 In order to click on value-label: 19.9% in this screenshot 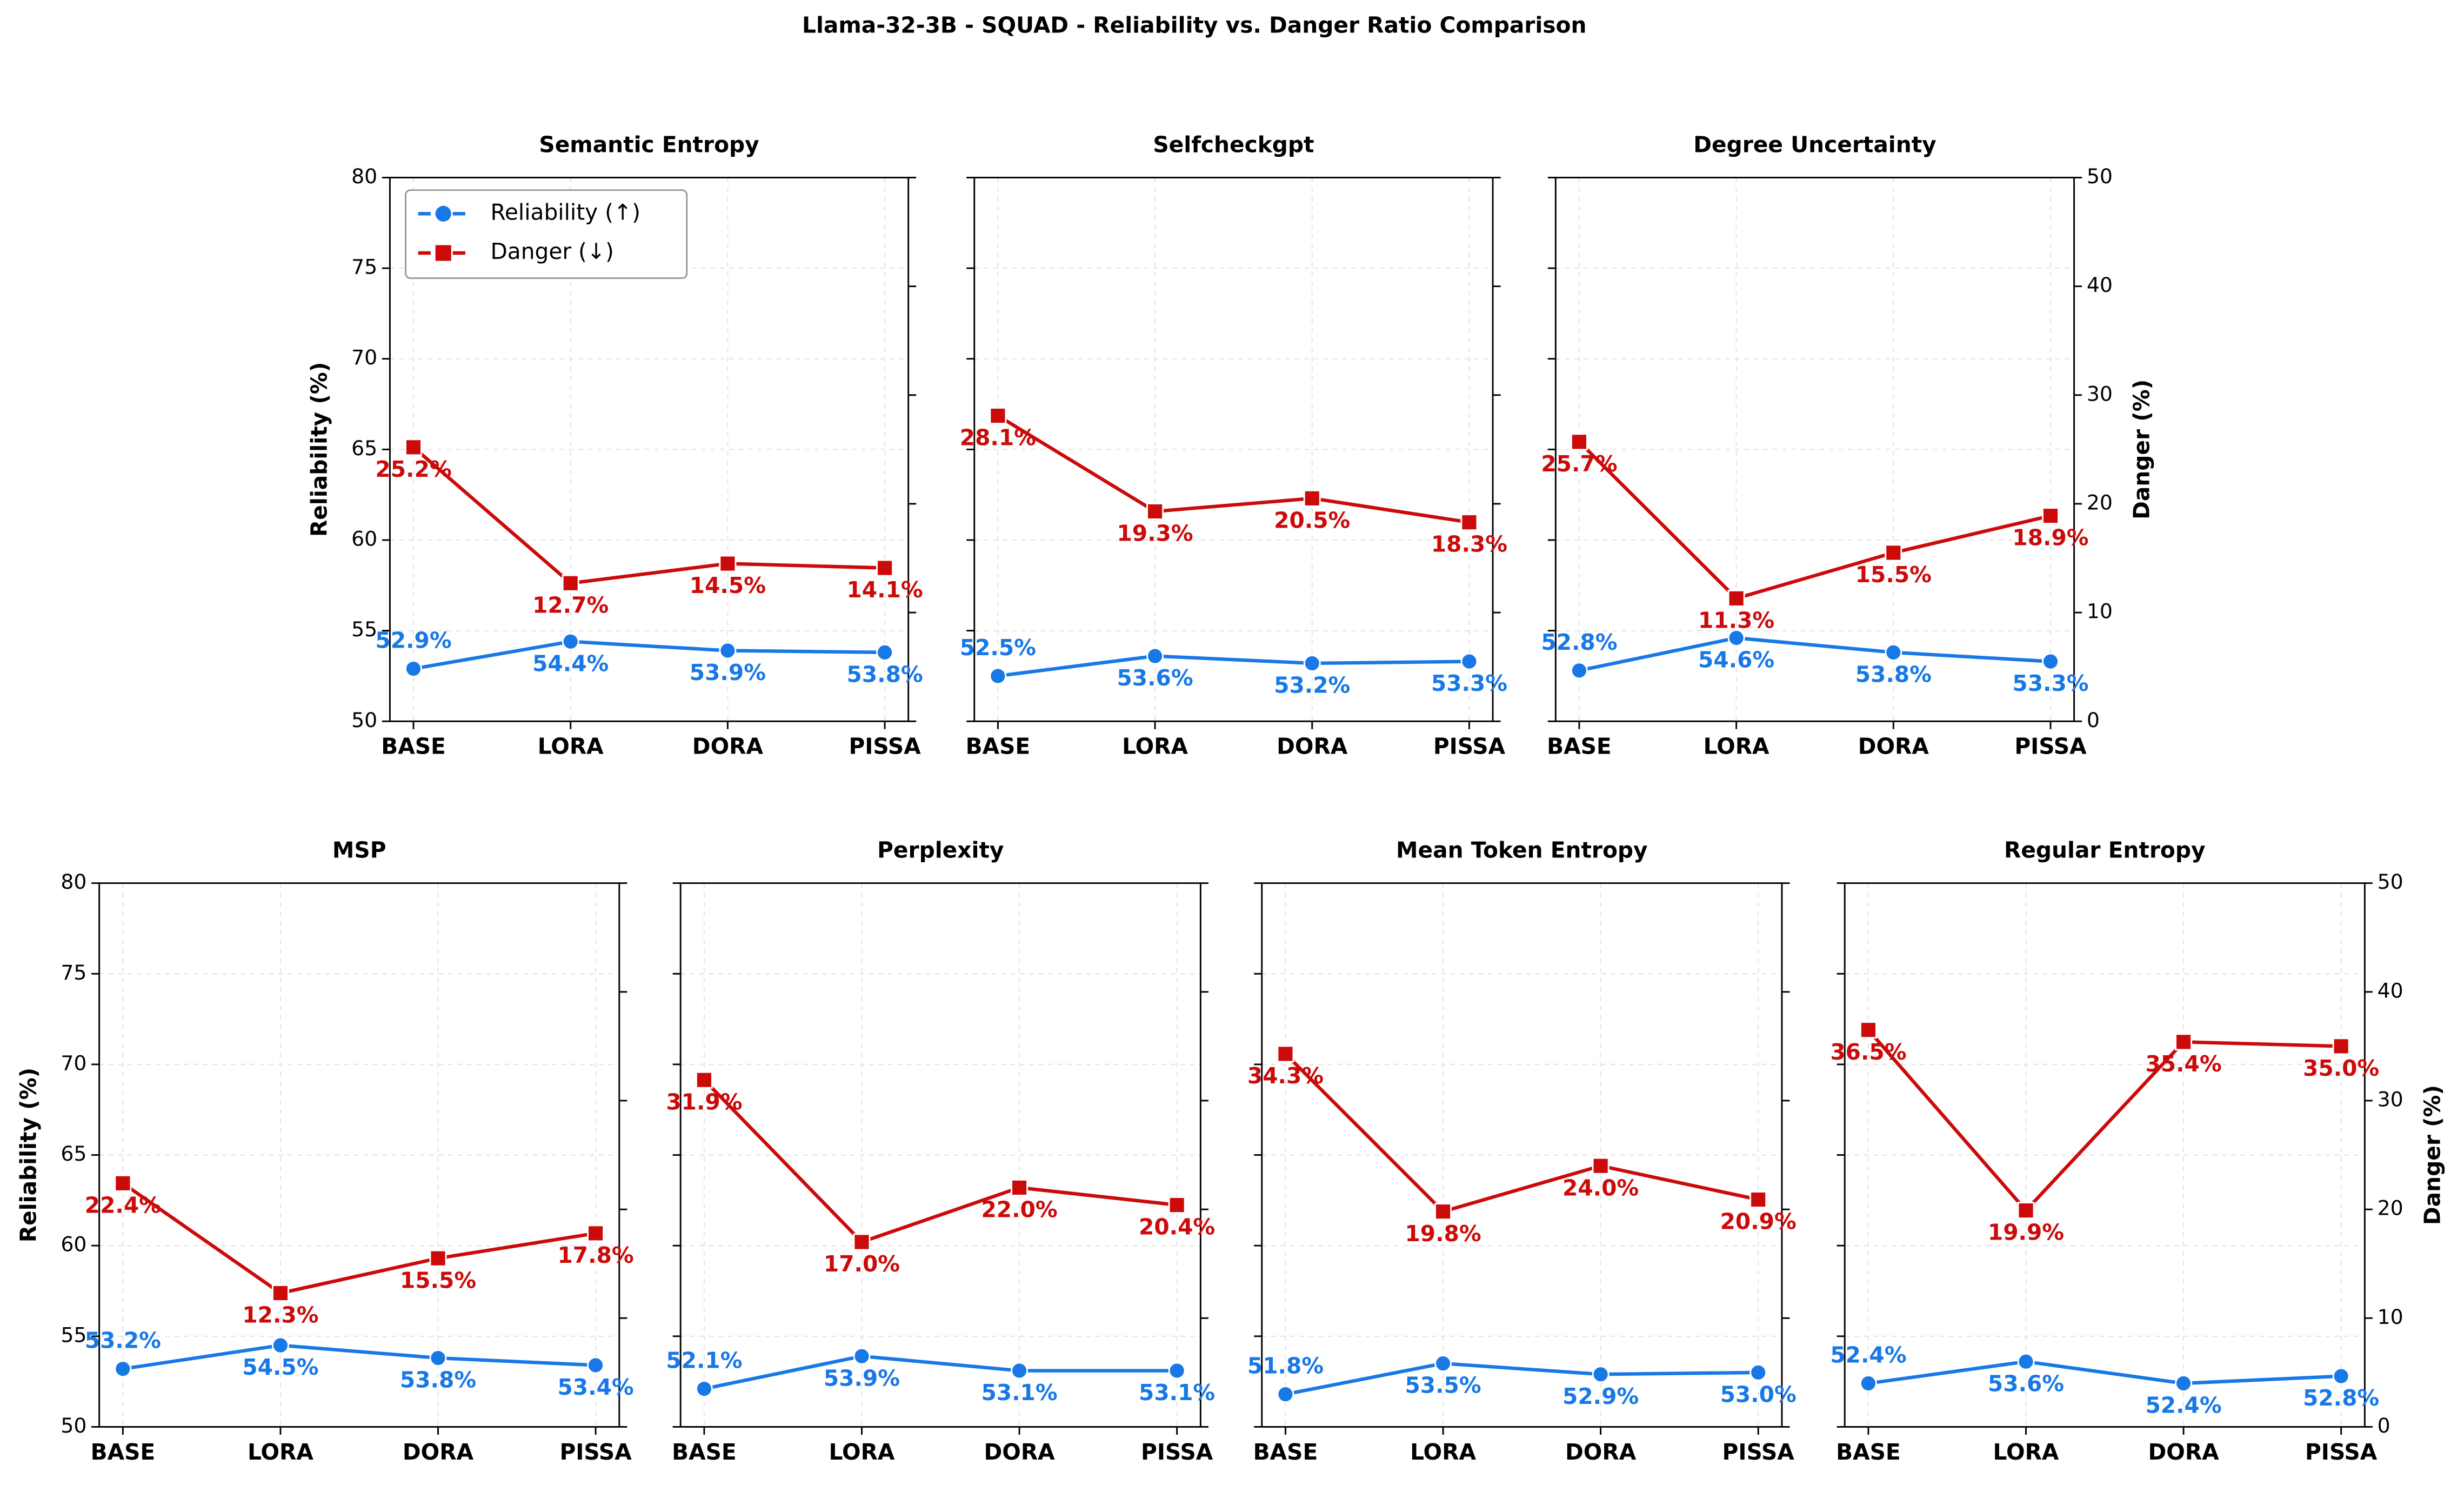, I will do `click(2026, 1233)`.